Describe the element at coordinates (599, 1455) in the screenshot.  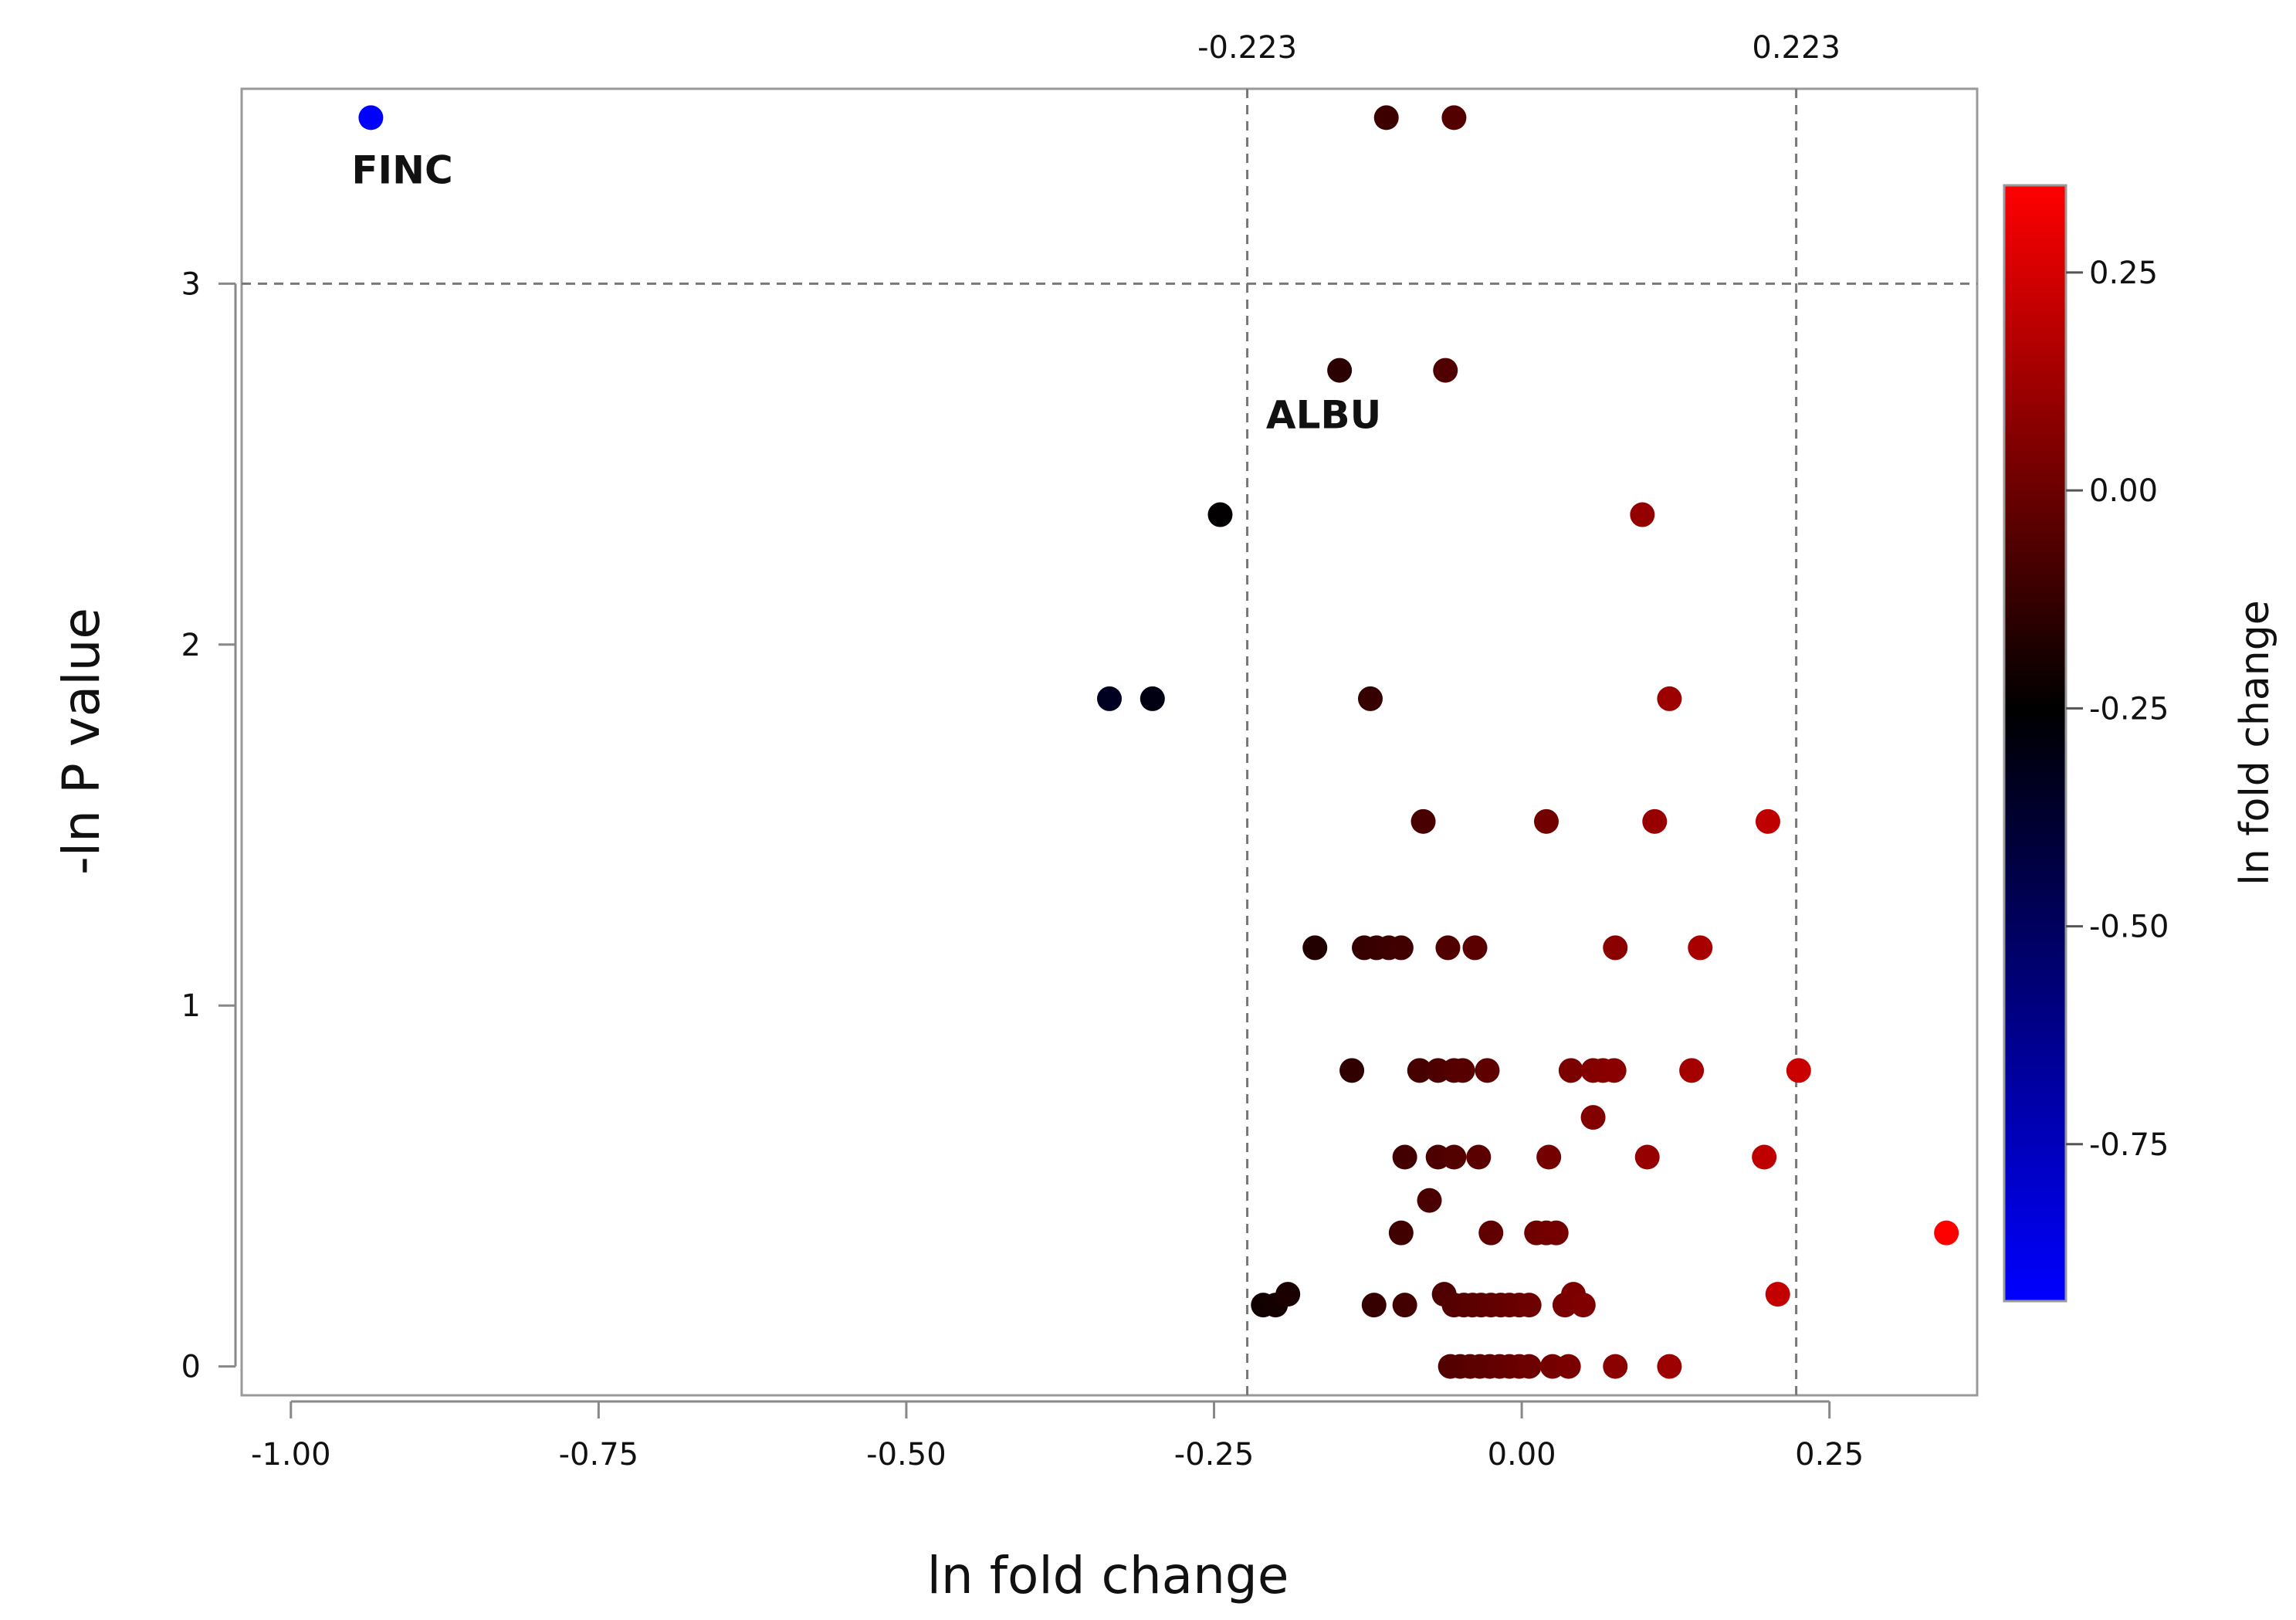
I see `x-tick-label: -0.75` at that location.